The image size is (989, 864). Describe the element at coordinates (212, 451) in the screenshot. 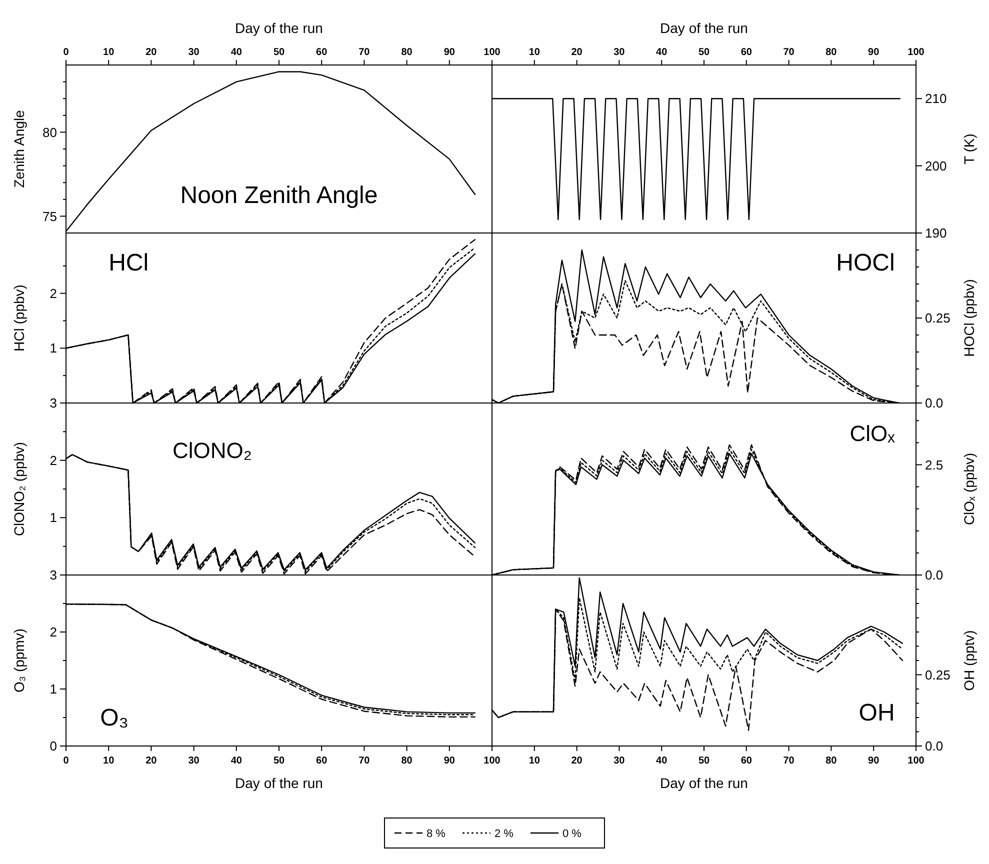

I see `annotation: ClONO₂` at that location.